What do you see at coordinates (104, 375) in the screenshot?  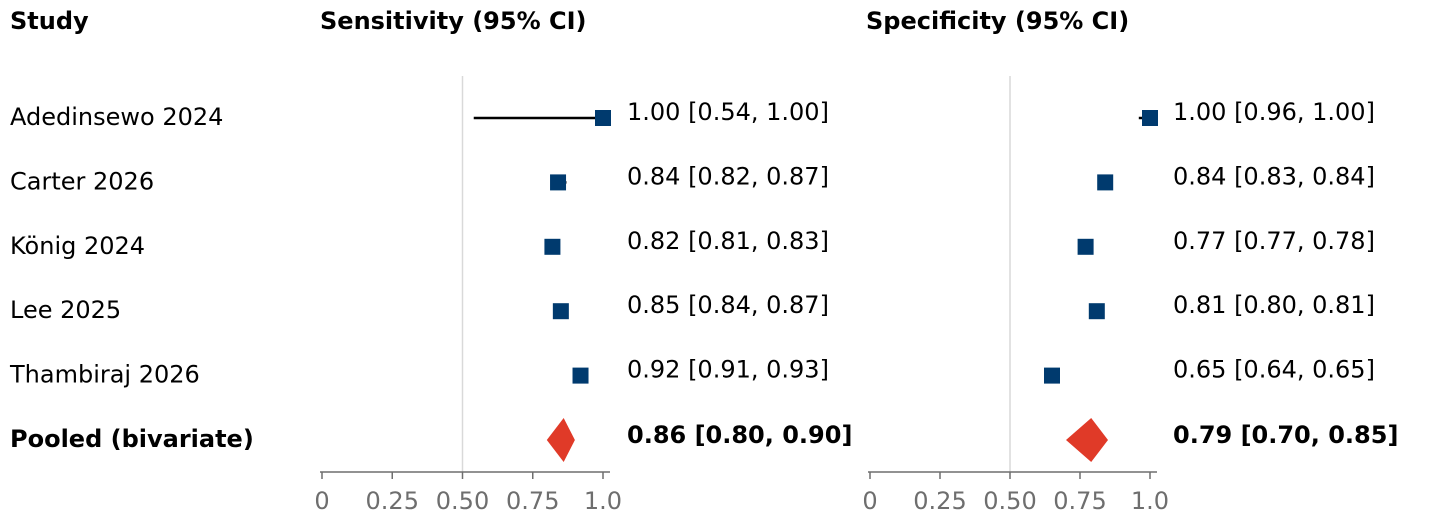 I see `study-label: Thambiraj 2026` at bounding box center [104, 375].